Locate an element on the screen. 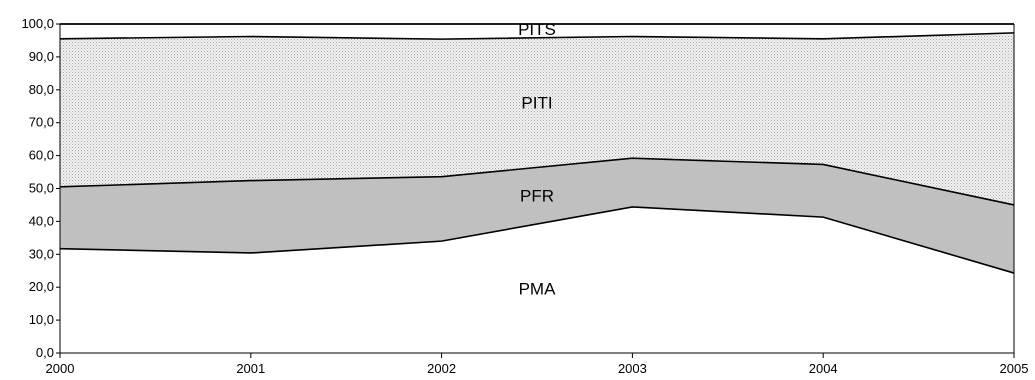  boundary-line-piti is located at coordinates (537, 36).